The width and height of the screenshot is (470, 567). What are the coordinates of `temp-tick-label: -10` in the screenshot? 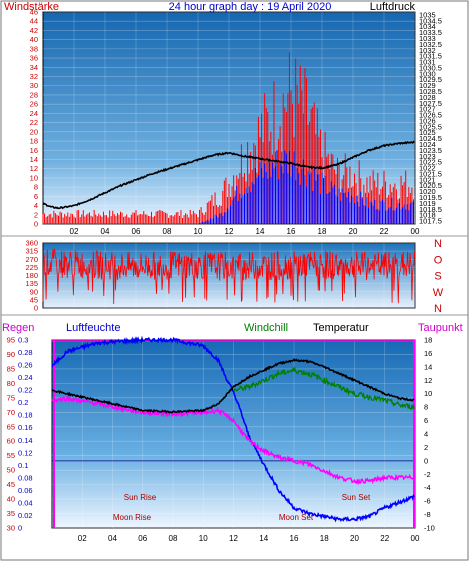 It's located at (429, 528).